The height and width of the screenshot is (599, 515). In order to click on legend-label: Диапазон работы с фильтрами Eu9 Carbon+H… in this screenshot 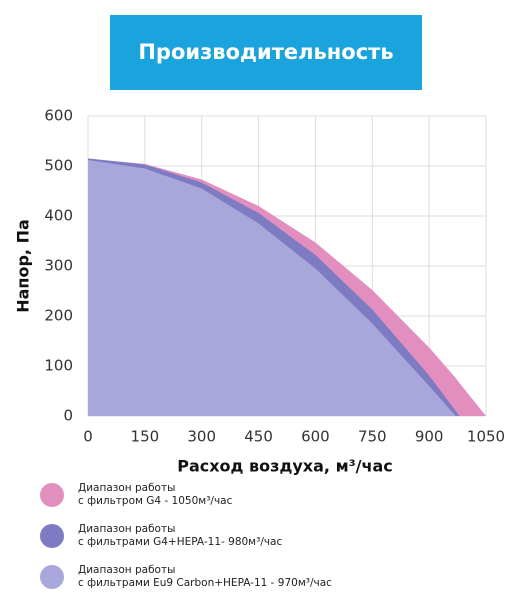, I will do `click(205, 576)`.